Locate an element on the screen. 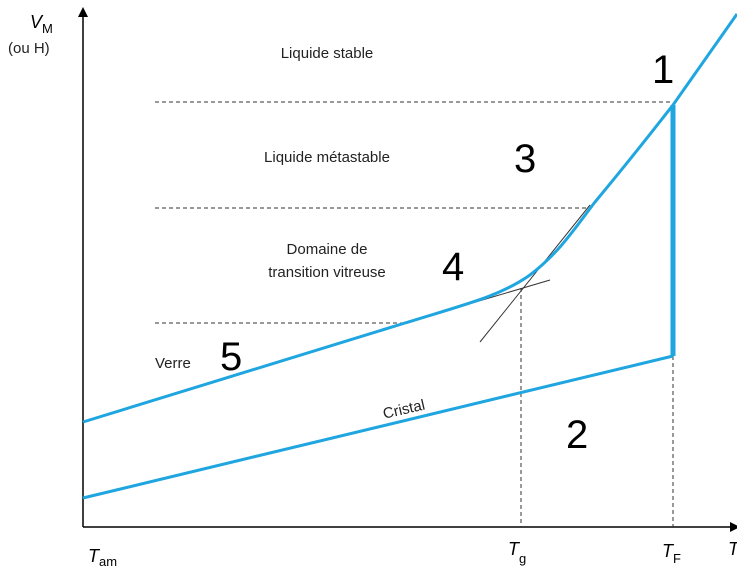  region-label: Liquide métastable is located at coordinates (327, 157).